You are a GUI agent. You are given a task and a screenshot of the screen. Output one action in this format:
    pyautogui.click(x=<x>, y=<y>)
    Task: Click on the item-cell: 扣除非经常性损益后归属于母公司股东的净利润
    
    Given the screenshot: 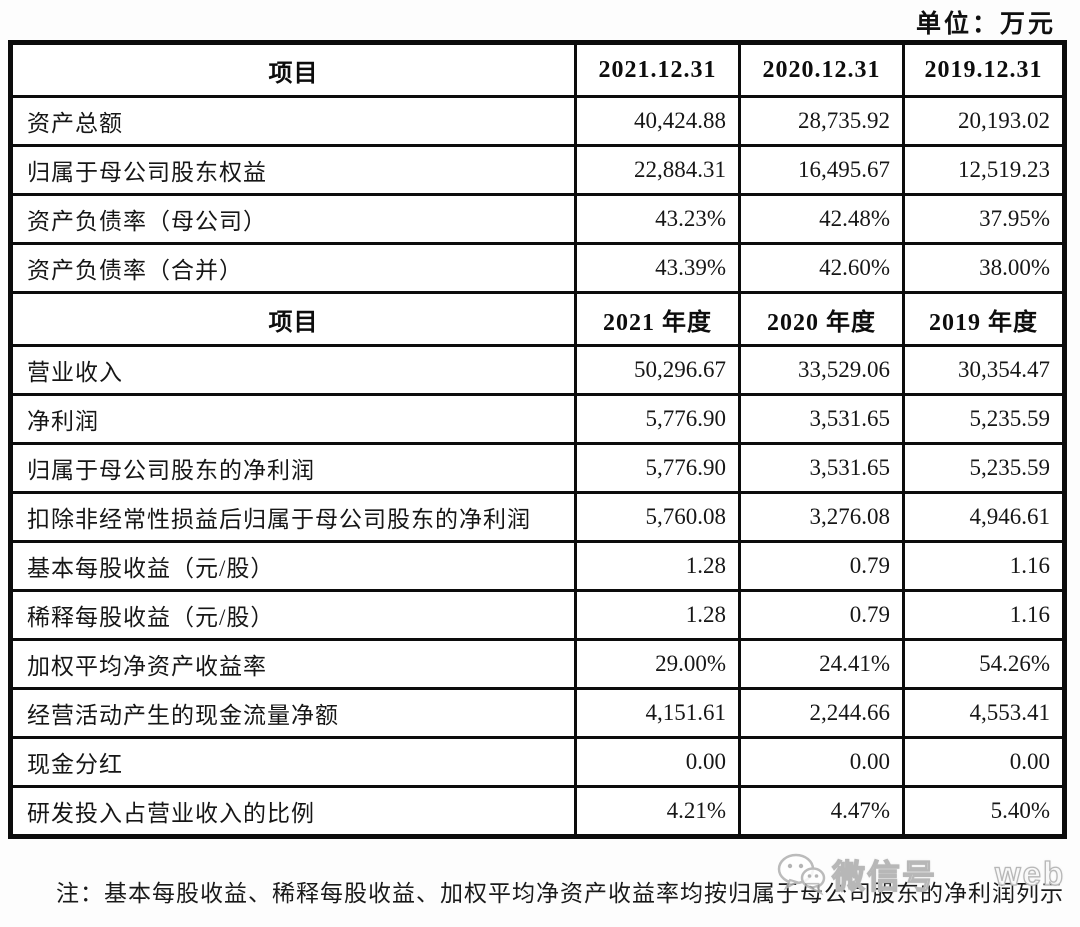 What is the action you would take?
    pyautogui.click(x=293, y=517)
    